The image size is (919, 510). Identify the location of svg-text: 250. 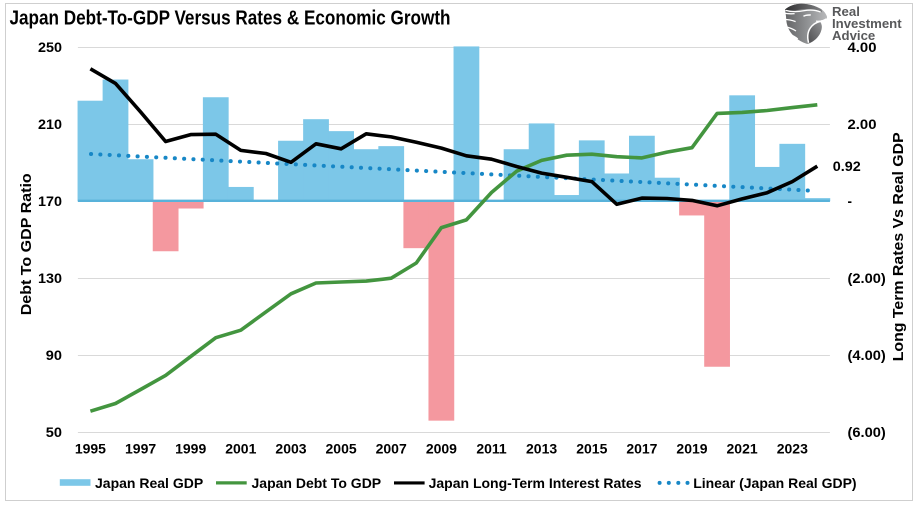
(50, 47).